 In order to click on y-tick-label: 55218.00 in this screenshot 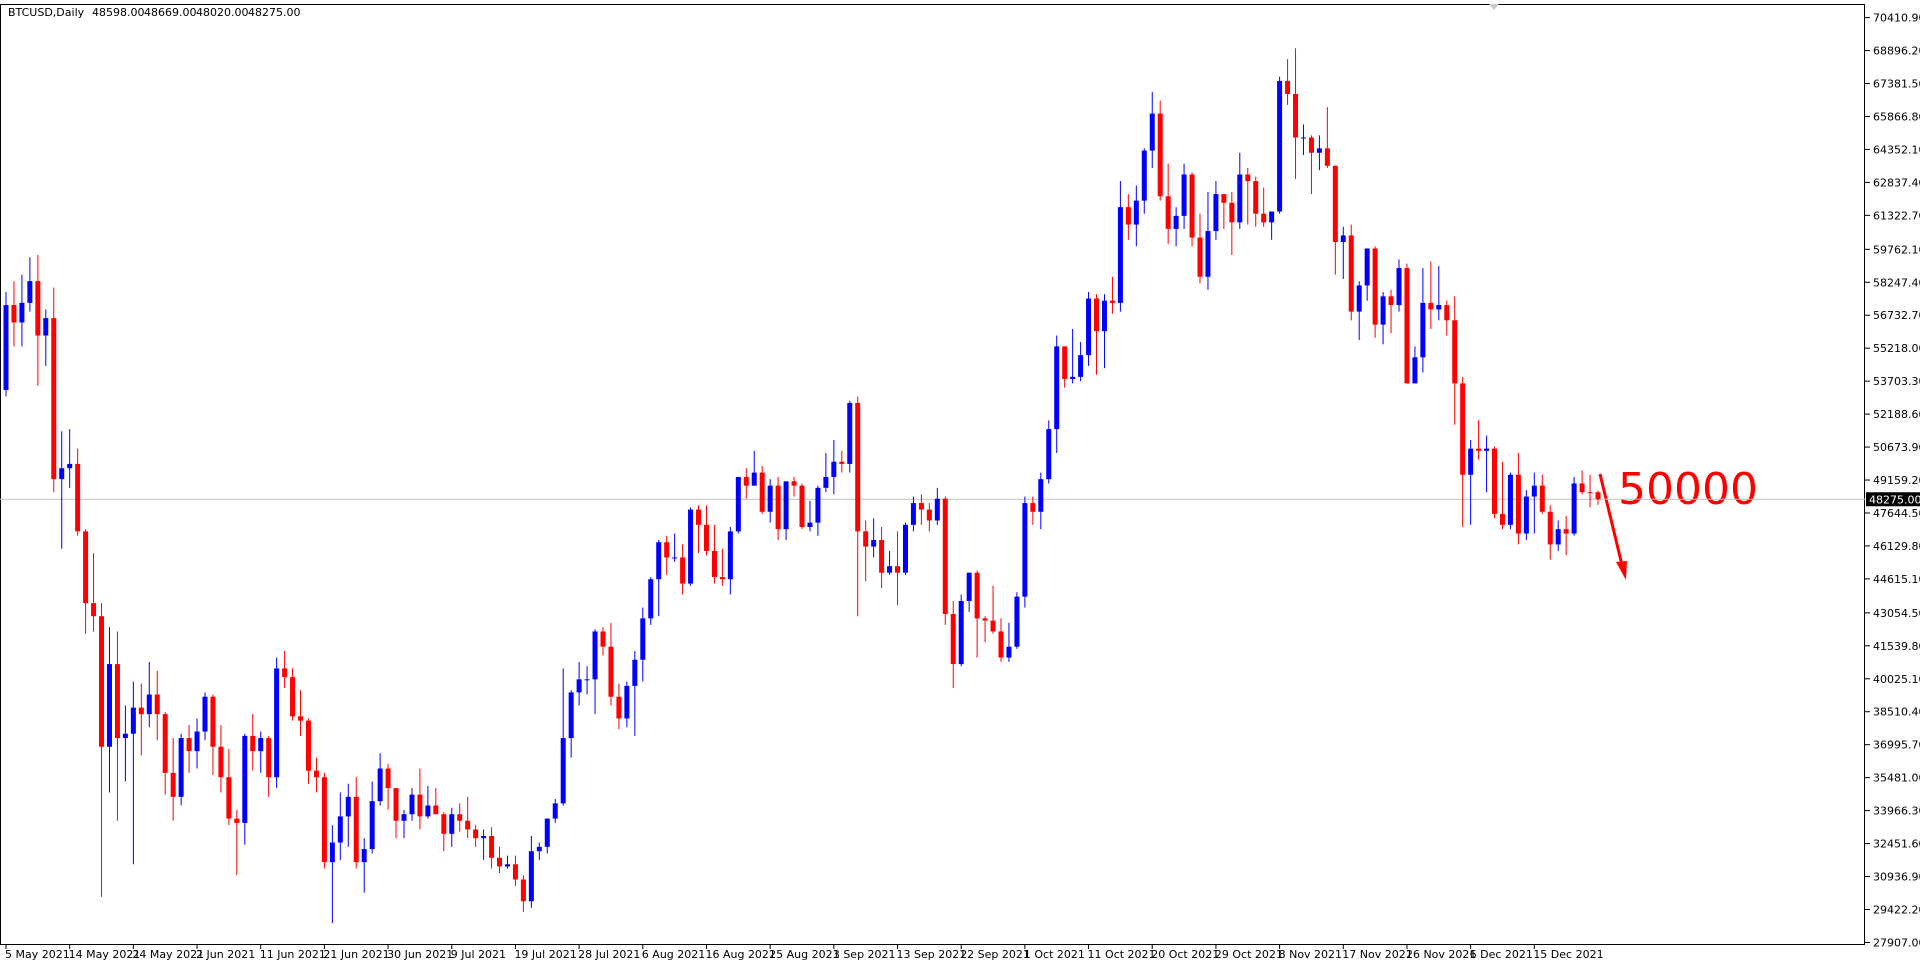, I will do `click(1896, 348)`.